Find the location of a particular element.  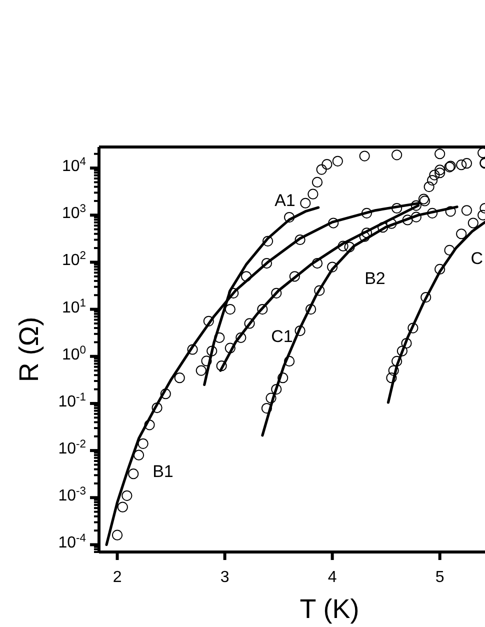

y-tick-label: 10$^{-1}$ is located at coordinates (72, 400).